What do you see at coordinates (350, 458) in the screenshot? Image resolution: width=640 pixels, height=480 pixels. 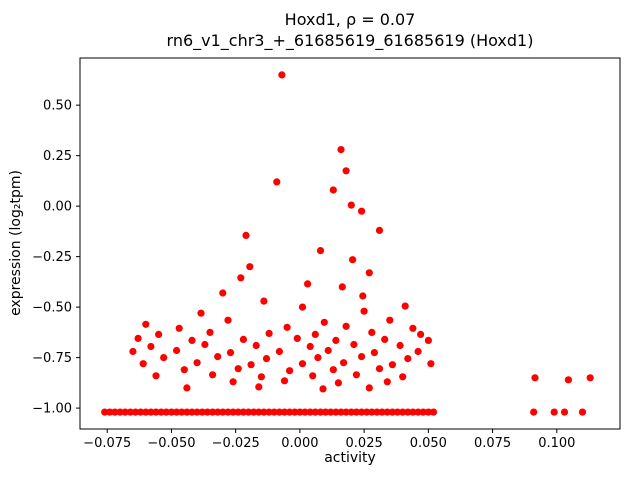 I see `x-axis-label: activity` at bounding box center [350, 458].